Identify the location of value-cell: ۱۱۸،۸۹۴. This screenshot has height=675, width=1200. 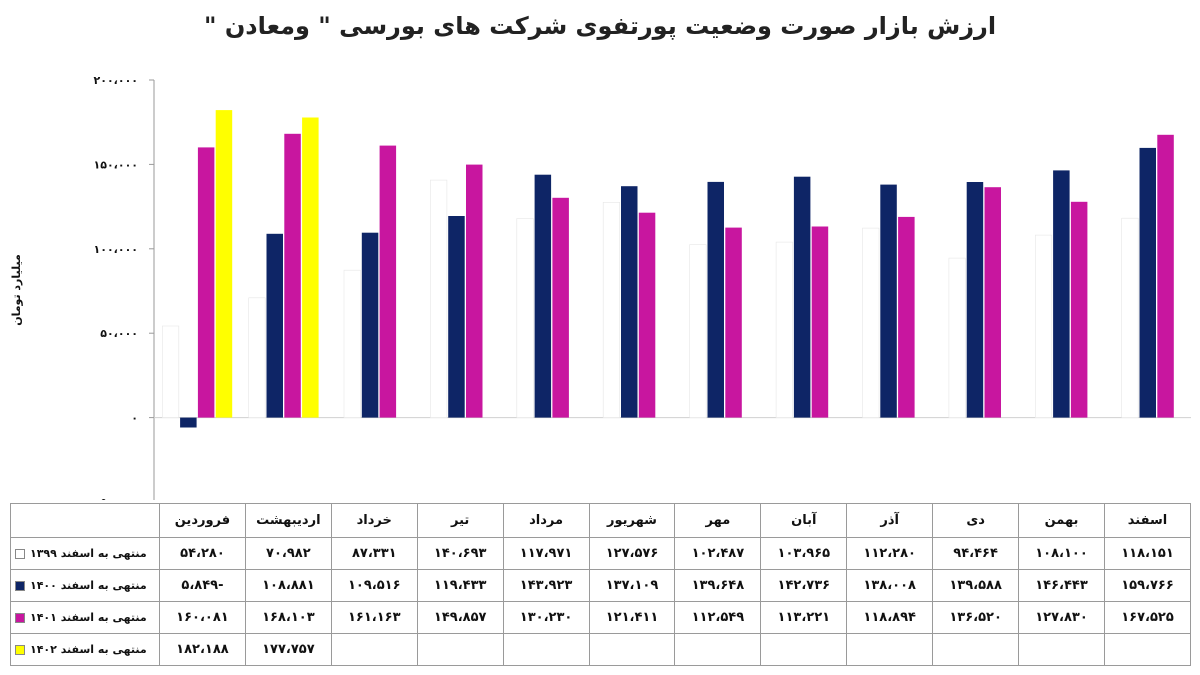
(890, 617).